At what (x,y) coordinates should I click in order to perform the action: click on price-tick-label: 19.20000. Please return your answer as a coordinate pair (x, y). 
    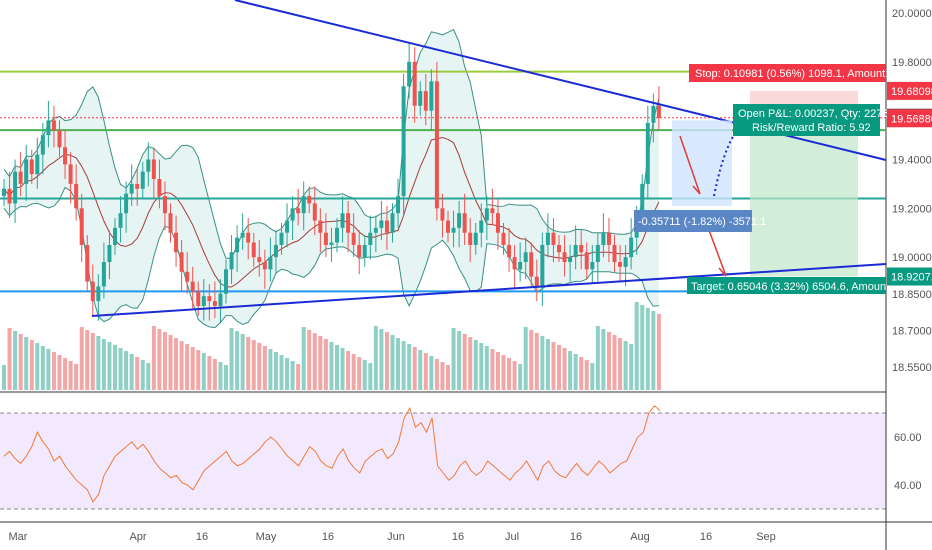
    Looking at the image, I should click on (912, 209).